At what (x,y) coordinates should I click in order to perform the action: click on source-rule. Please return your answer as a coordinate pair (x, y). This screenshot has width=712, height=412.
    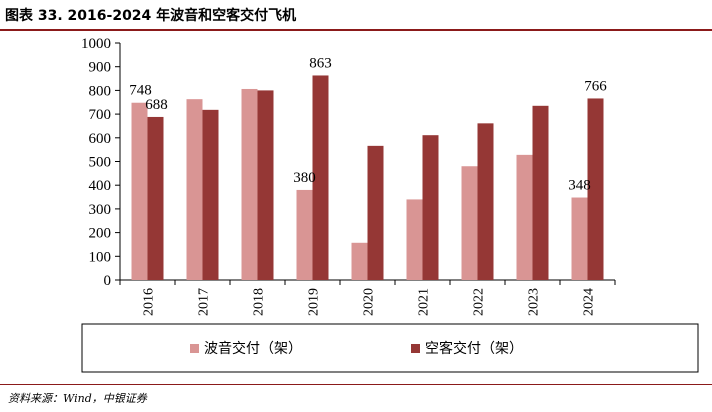
    Looking at the image, I should click on (356, 384).